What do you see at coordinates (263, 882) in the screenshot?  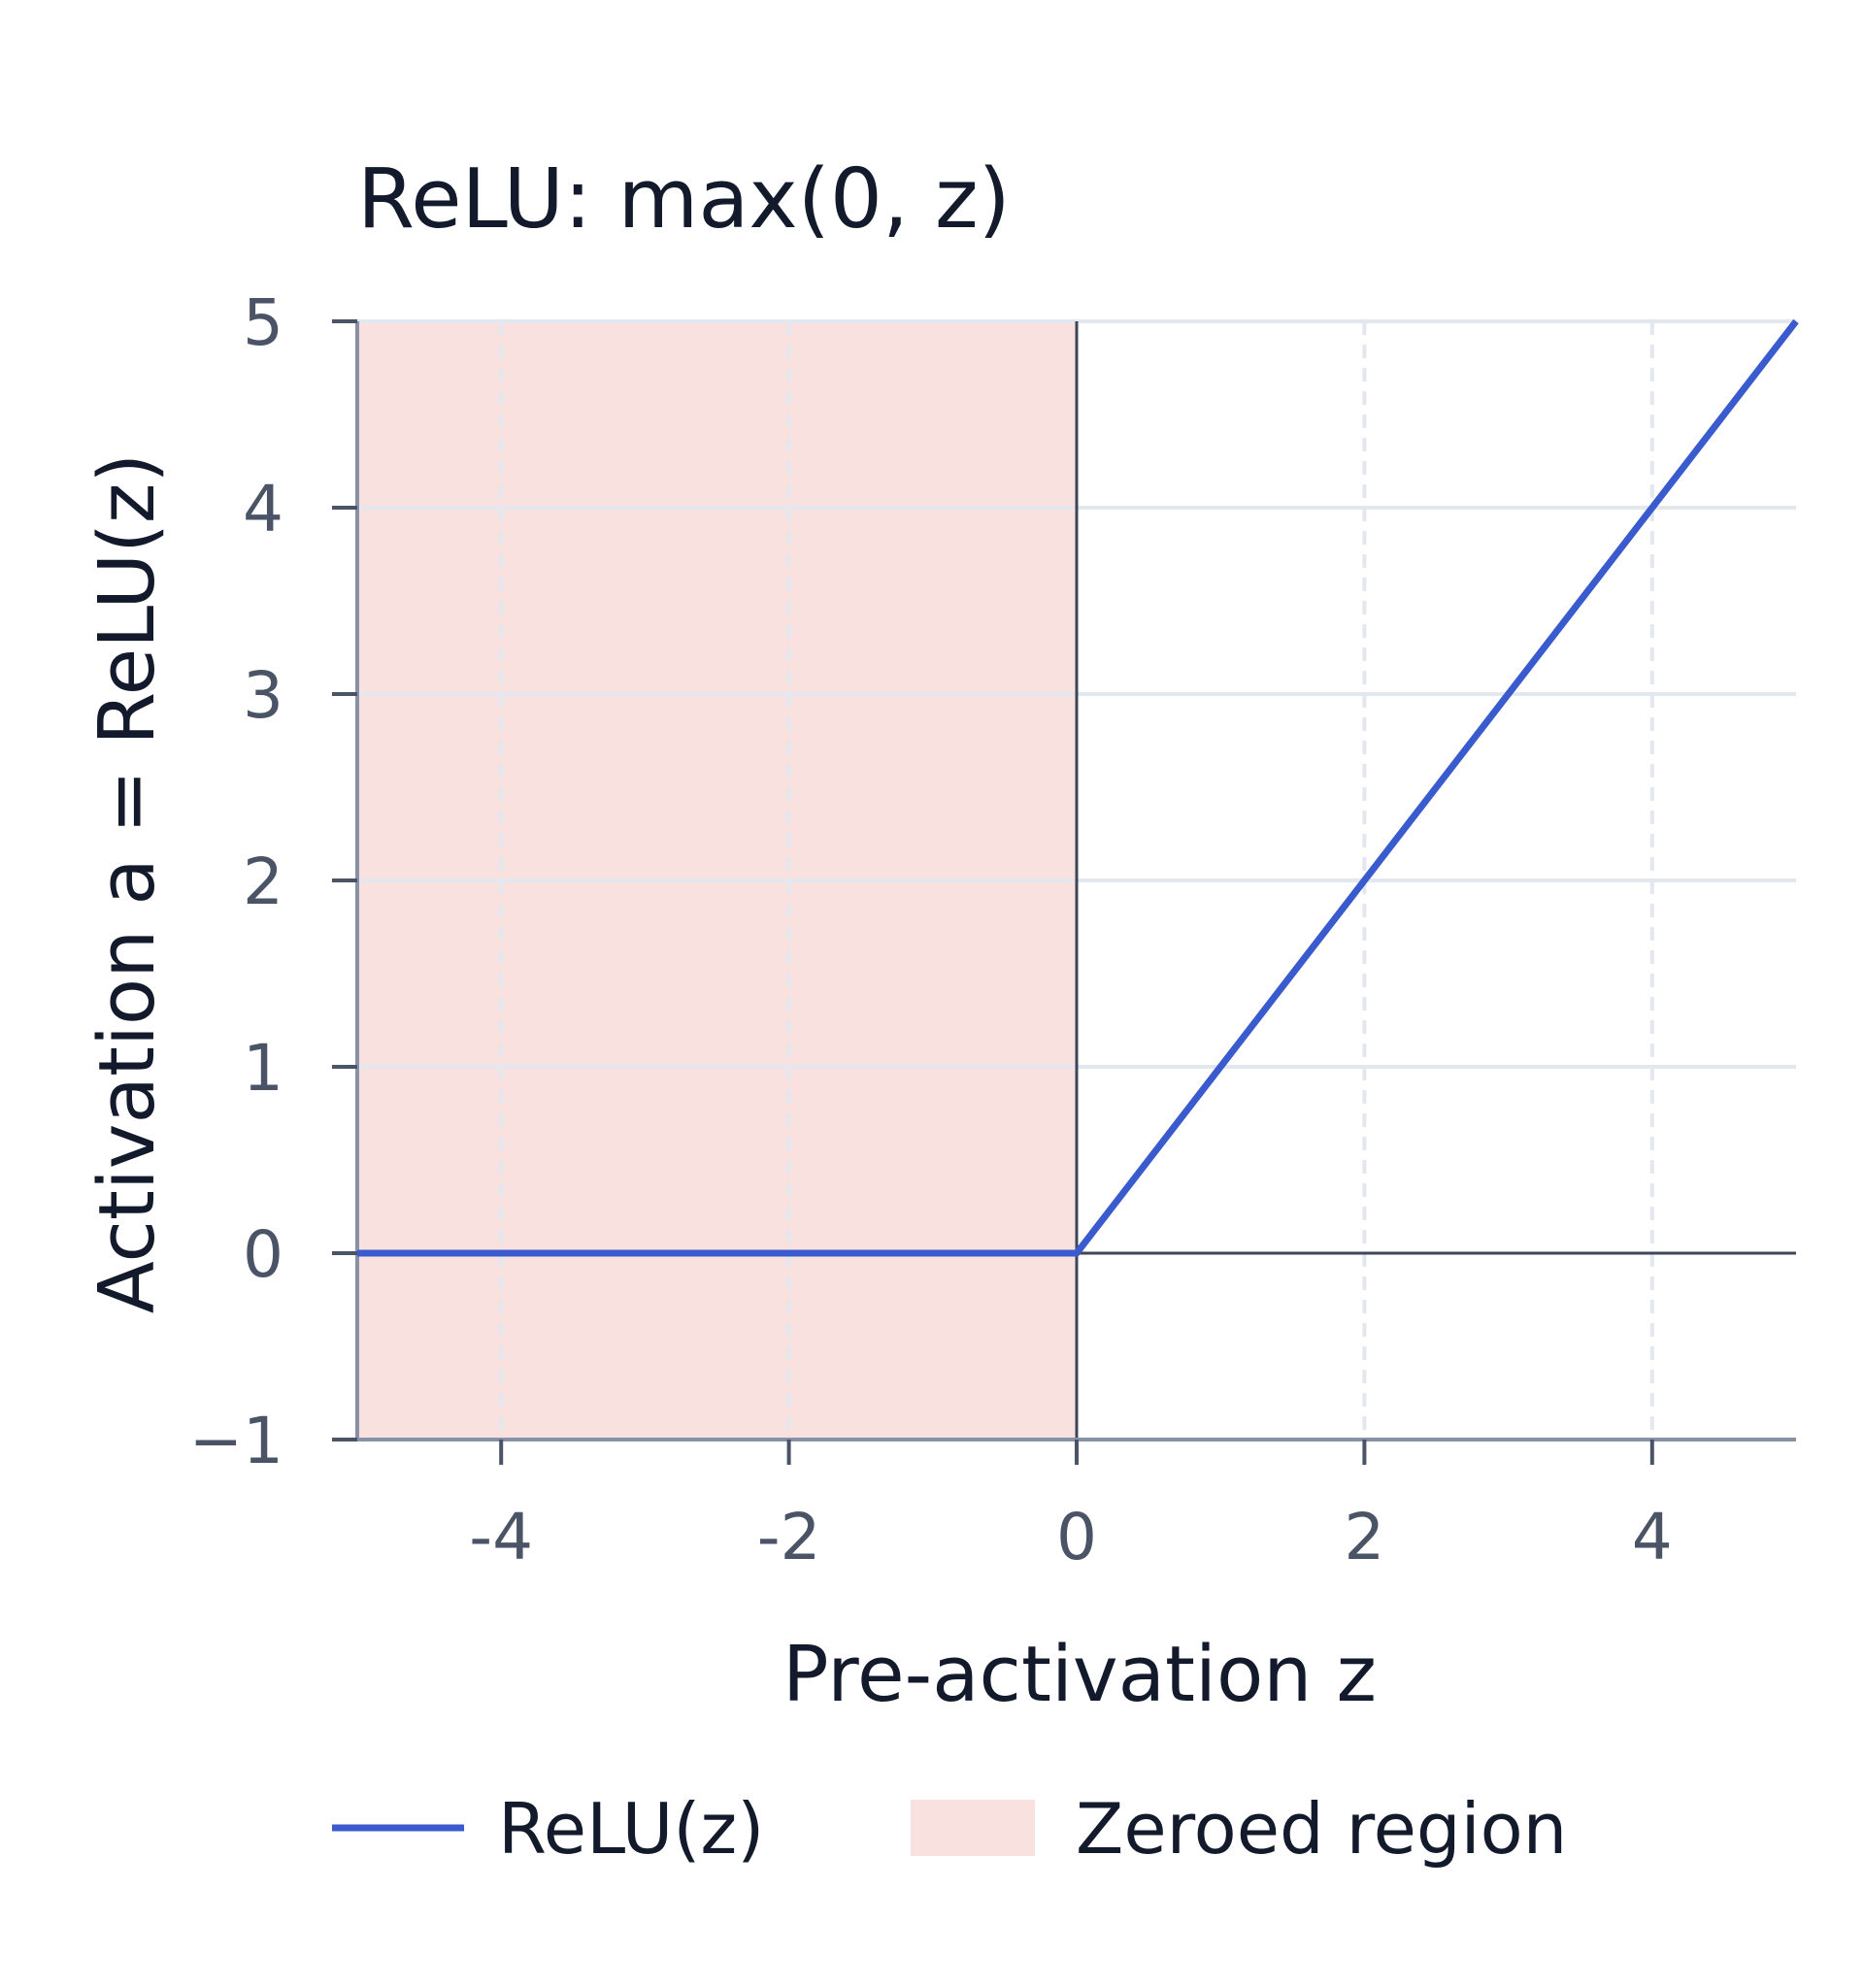 I see `y-tick-label: 2` at bounding box center [263, 882].